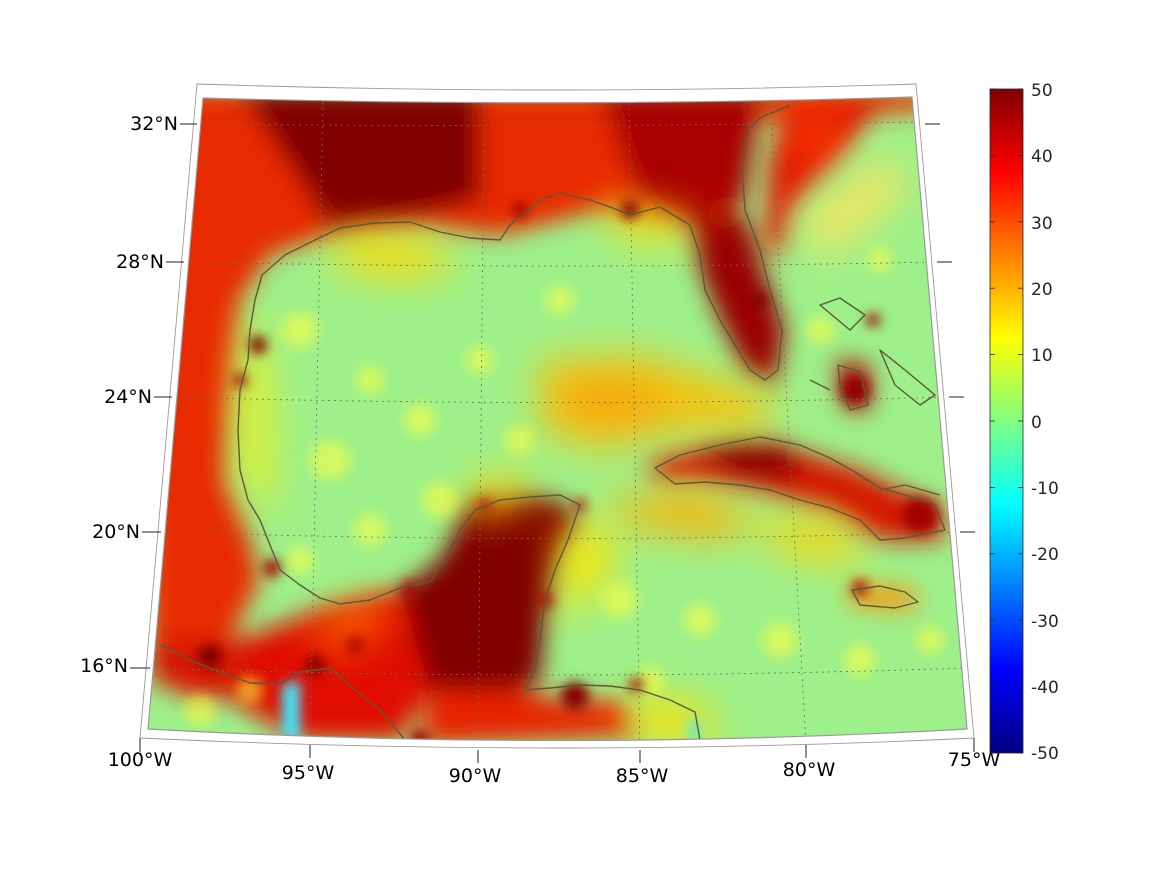  What do you see at coordinates (154, 124) in the screenshot?
I see `lat-label: 32°N` at bounding box center [154, 124].